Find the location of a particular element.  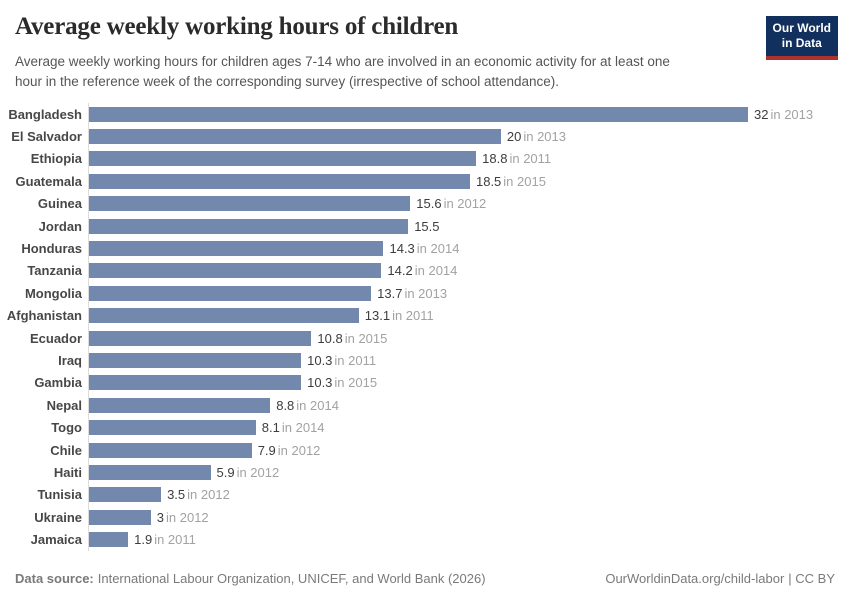

category-label: Guinea is located at coordinates (59, 204).